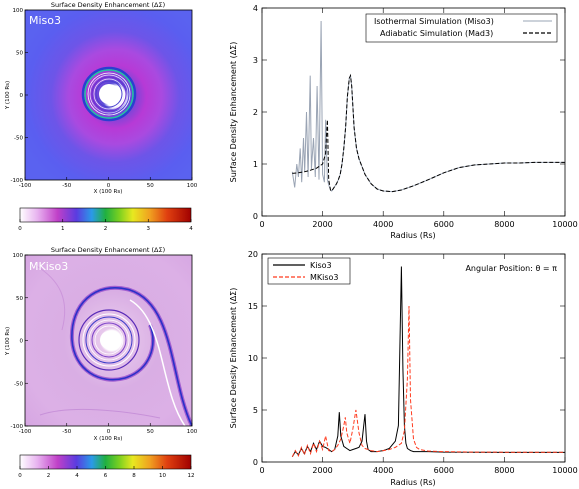 The width and height of the screenshot is (579, 489). I want to click on line-bottom-xtick-label: 6000, so click(444, 470).